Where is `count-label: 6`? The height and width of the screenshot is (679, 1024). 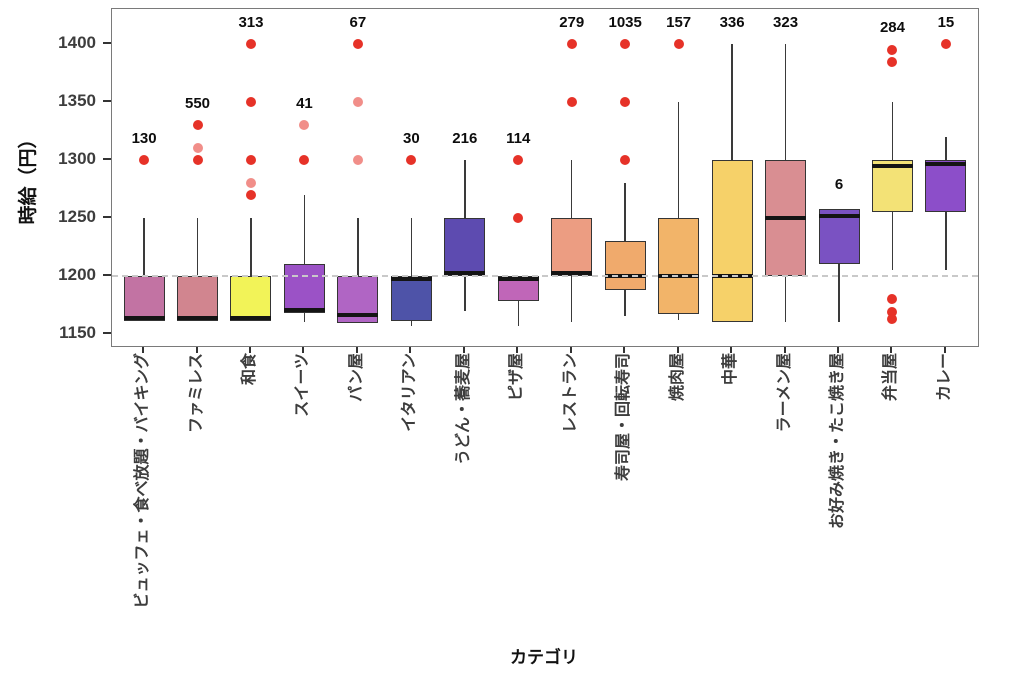
count-label: 6 is located at coordinates (839, 185).